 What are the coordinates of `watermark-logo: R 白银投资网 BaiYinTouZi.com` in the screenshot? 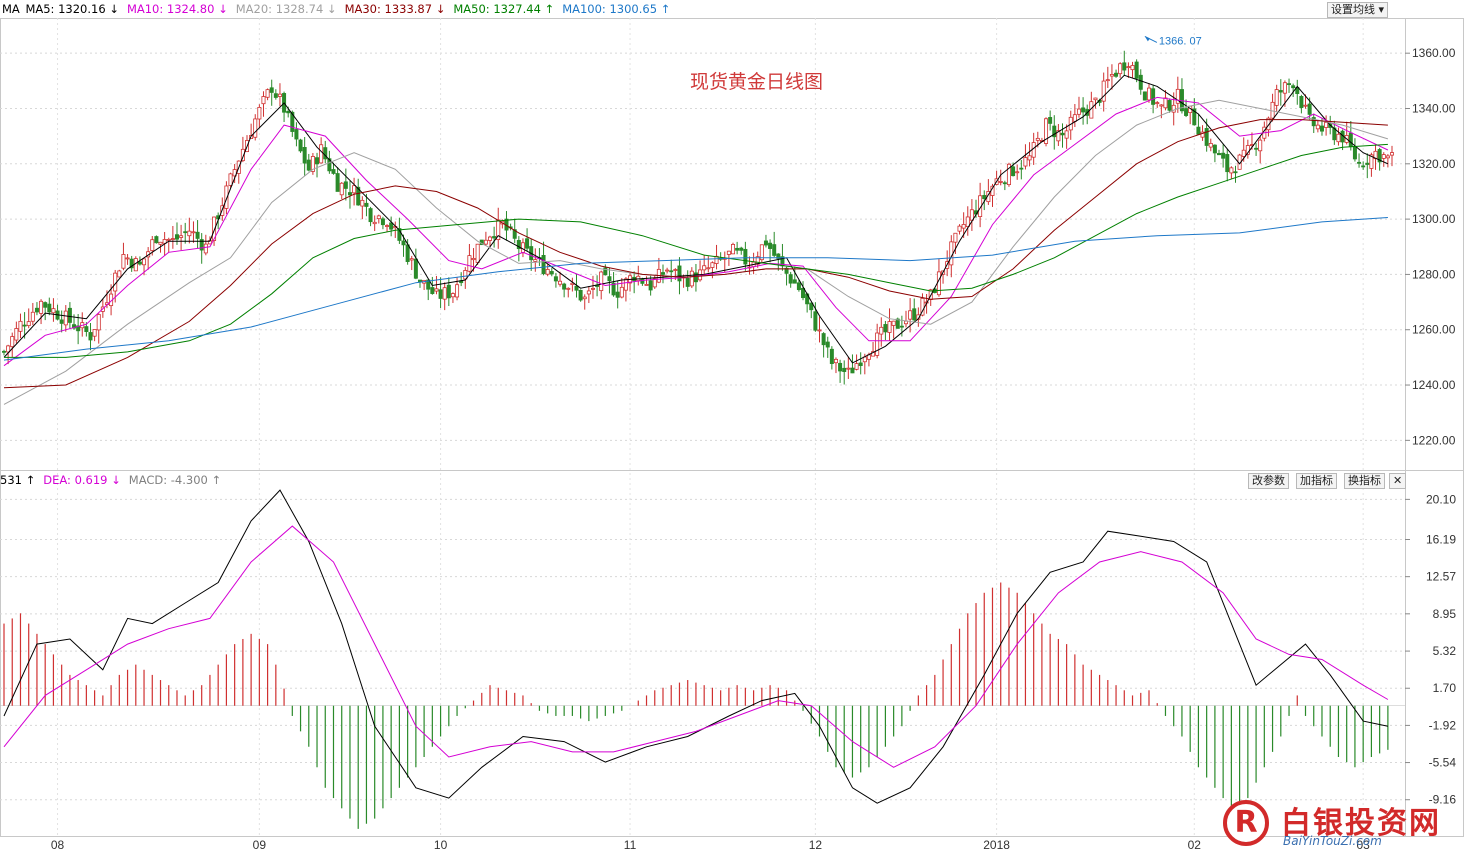 It's located at (1340, 824).